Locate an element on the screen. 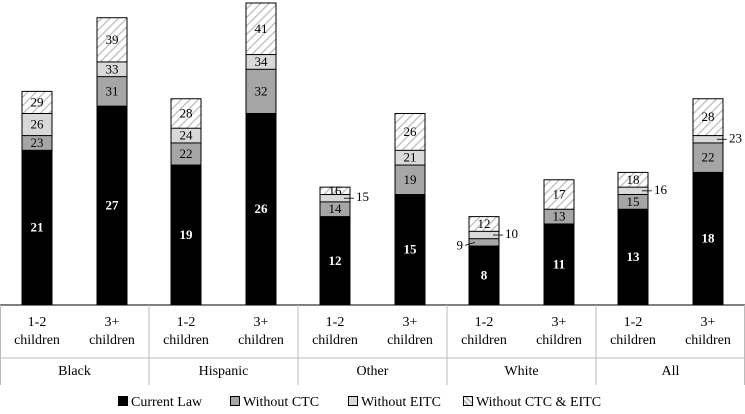 The image size is (745, 414). legend-item: Without CTC & EITC is located at coordinates (532, 403).